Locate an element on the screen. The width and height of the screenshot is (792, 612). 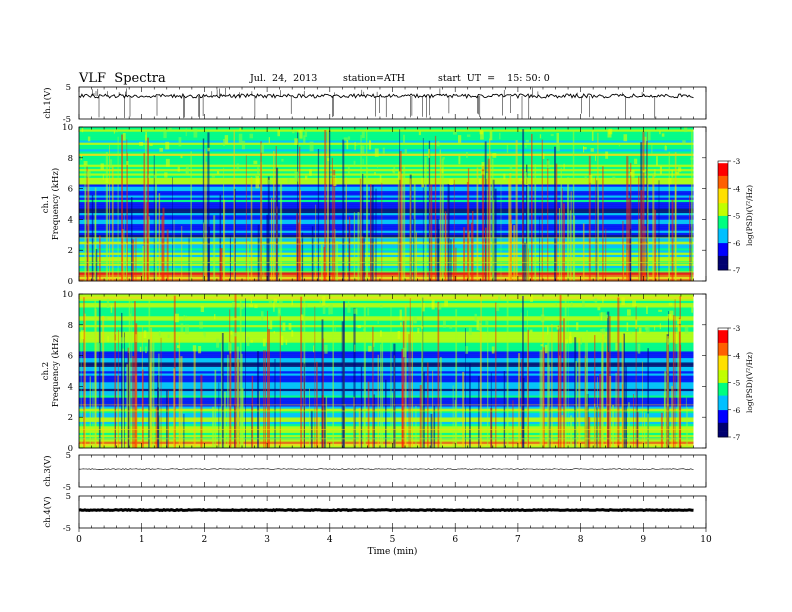
x-tick-label: 4 is located at coordinates (330, 540).